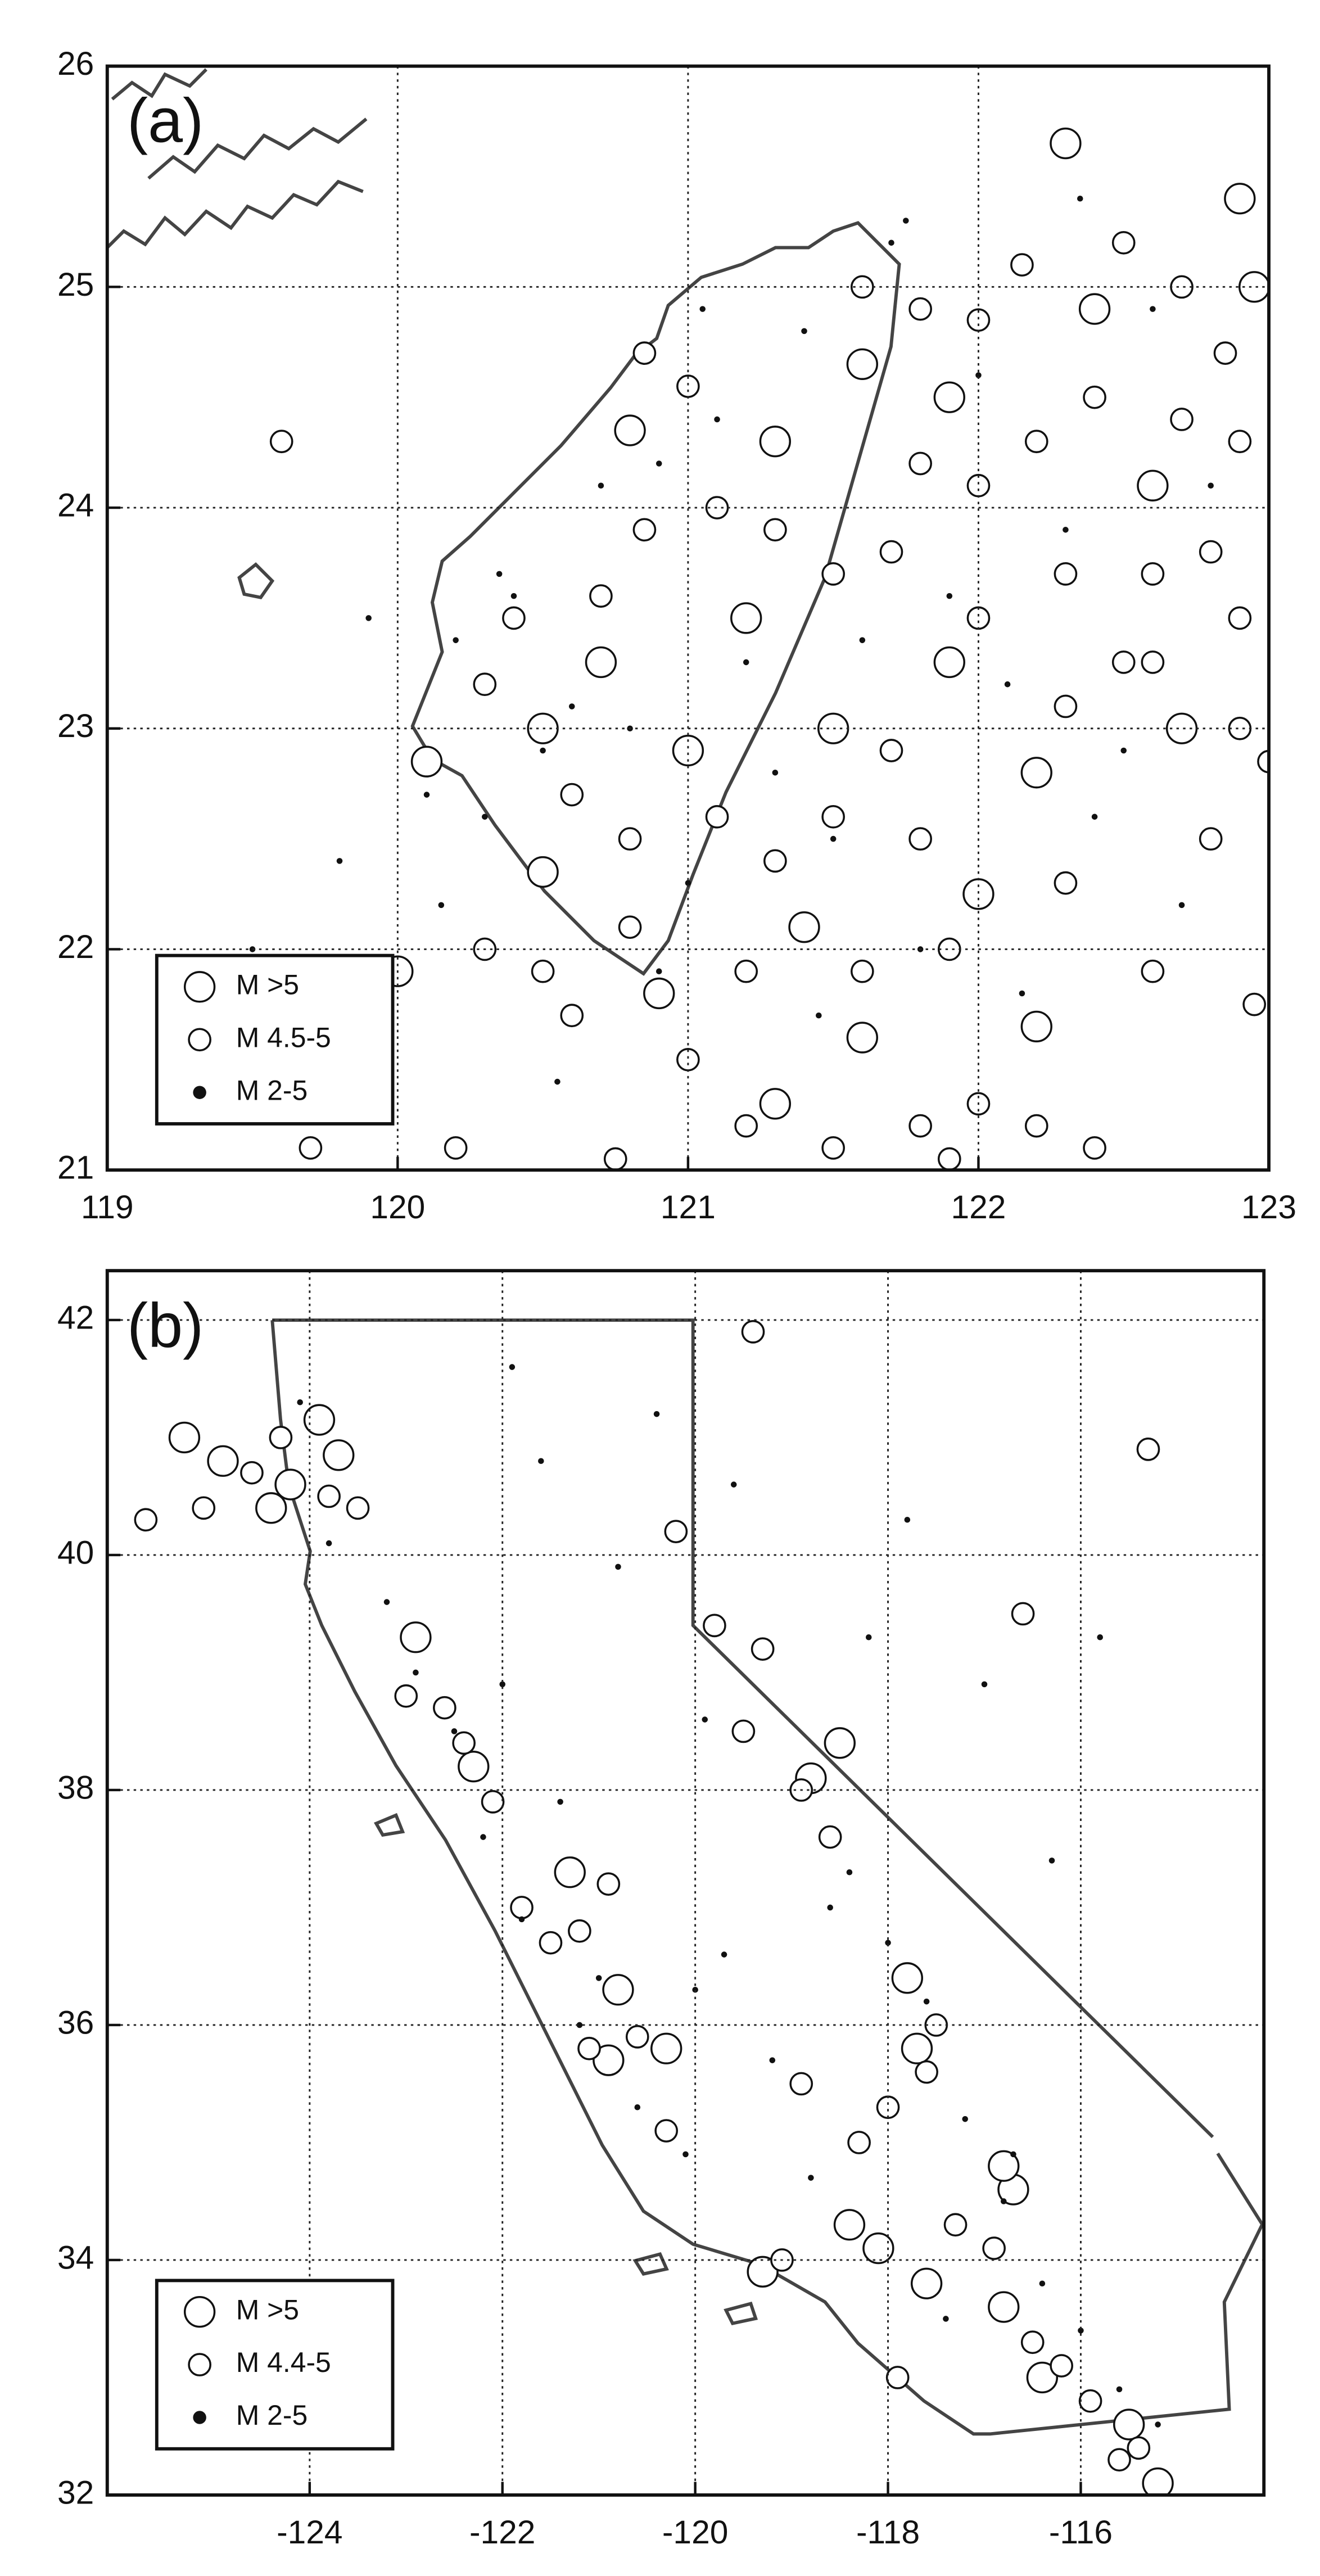 This screenshot has height=2576, width=1320. What do you see at coordinates (75, 505) in the screenshot?
I see `y-tick-label: 24` at bounding box center [75, 505].